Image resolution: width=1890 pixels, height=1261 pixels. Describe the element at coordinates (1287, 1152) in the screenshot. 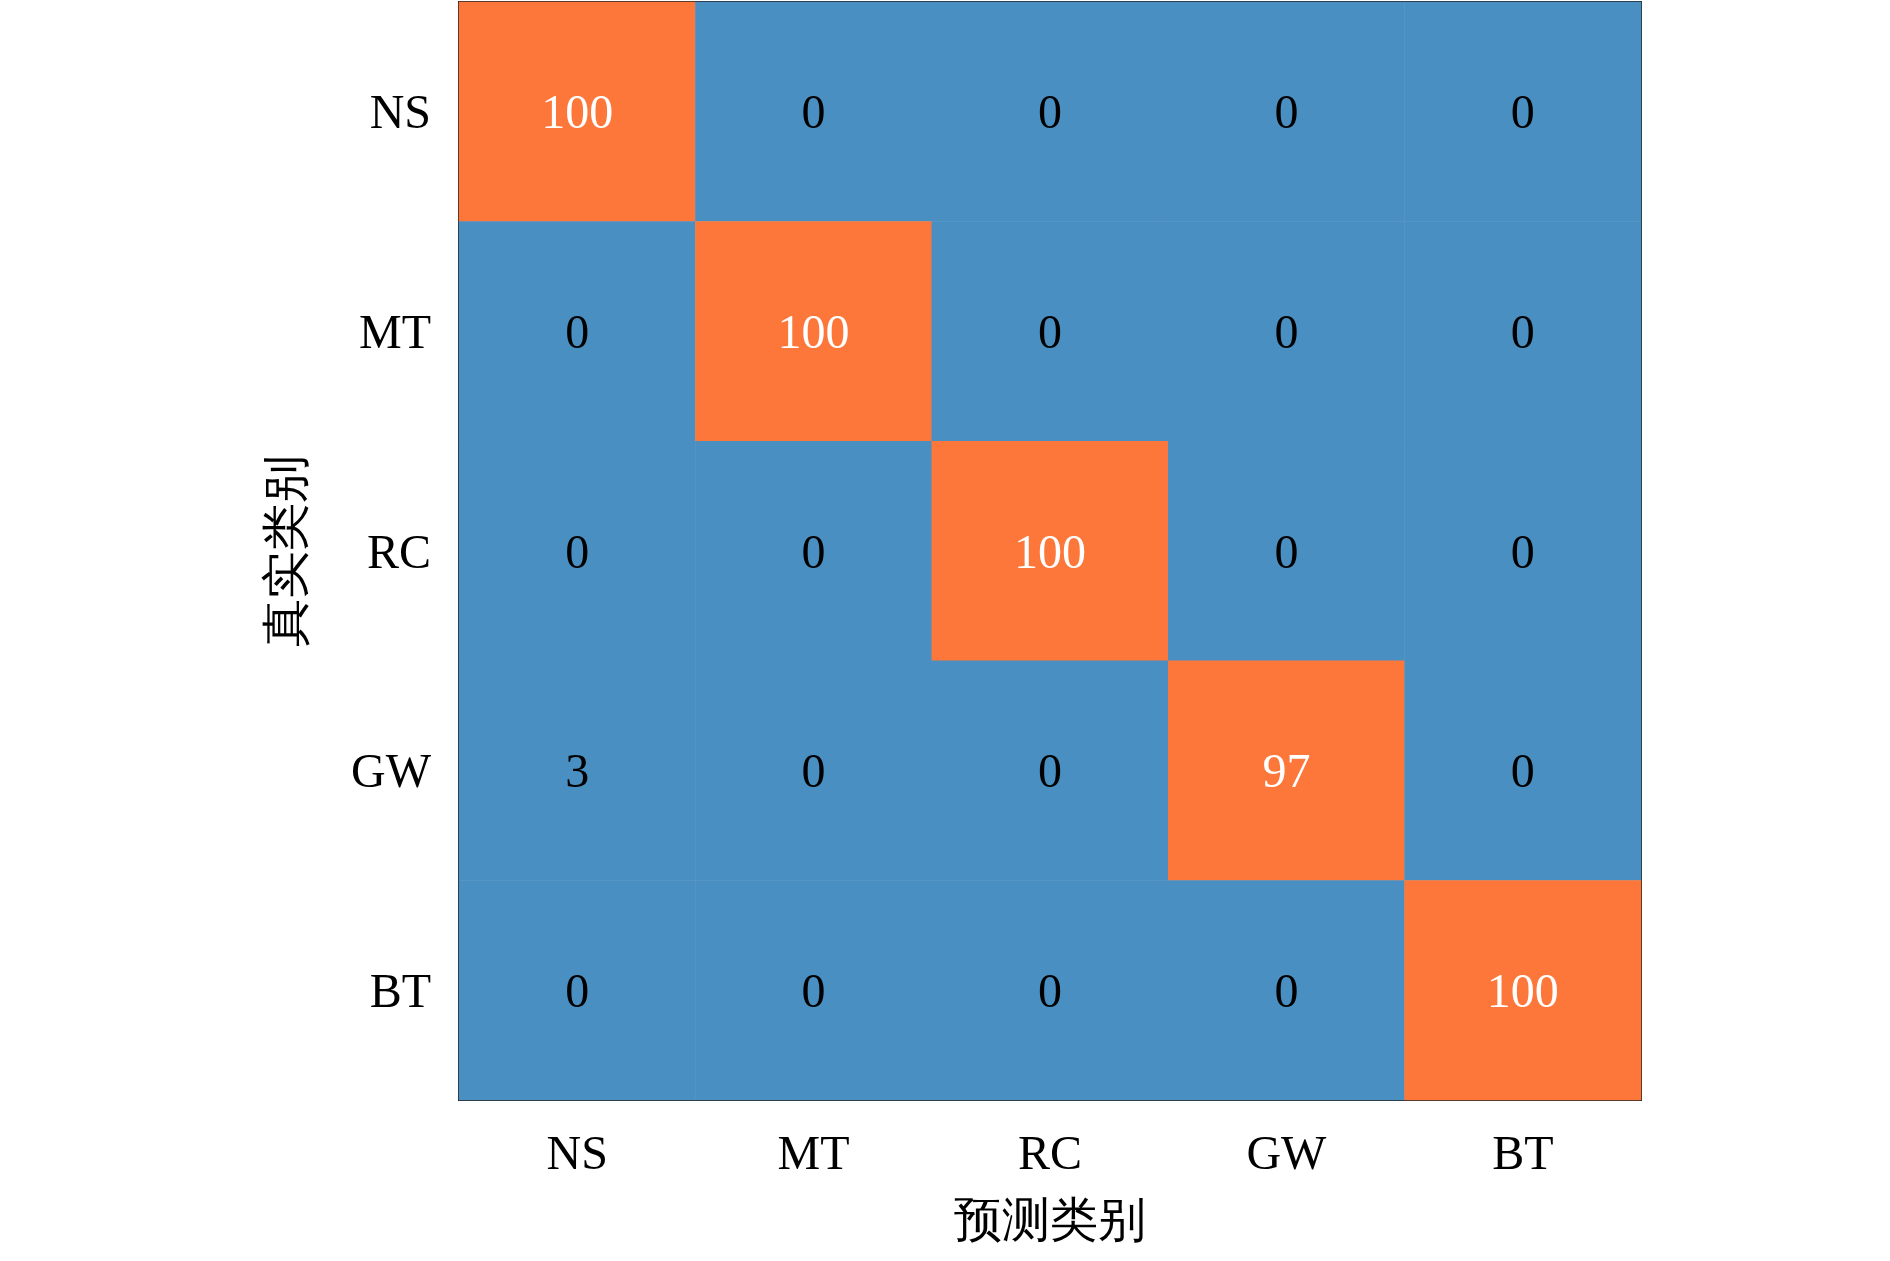

I see `x-tick-label: GW` at that location.